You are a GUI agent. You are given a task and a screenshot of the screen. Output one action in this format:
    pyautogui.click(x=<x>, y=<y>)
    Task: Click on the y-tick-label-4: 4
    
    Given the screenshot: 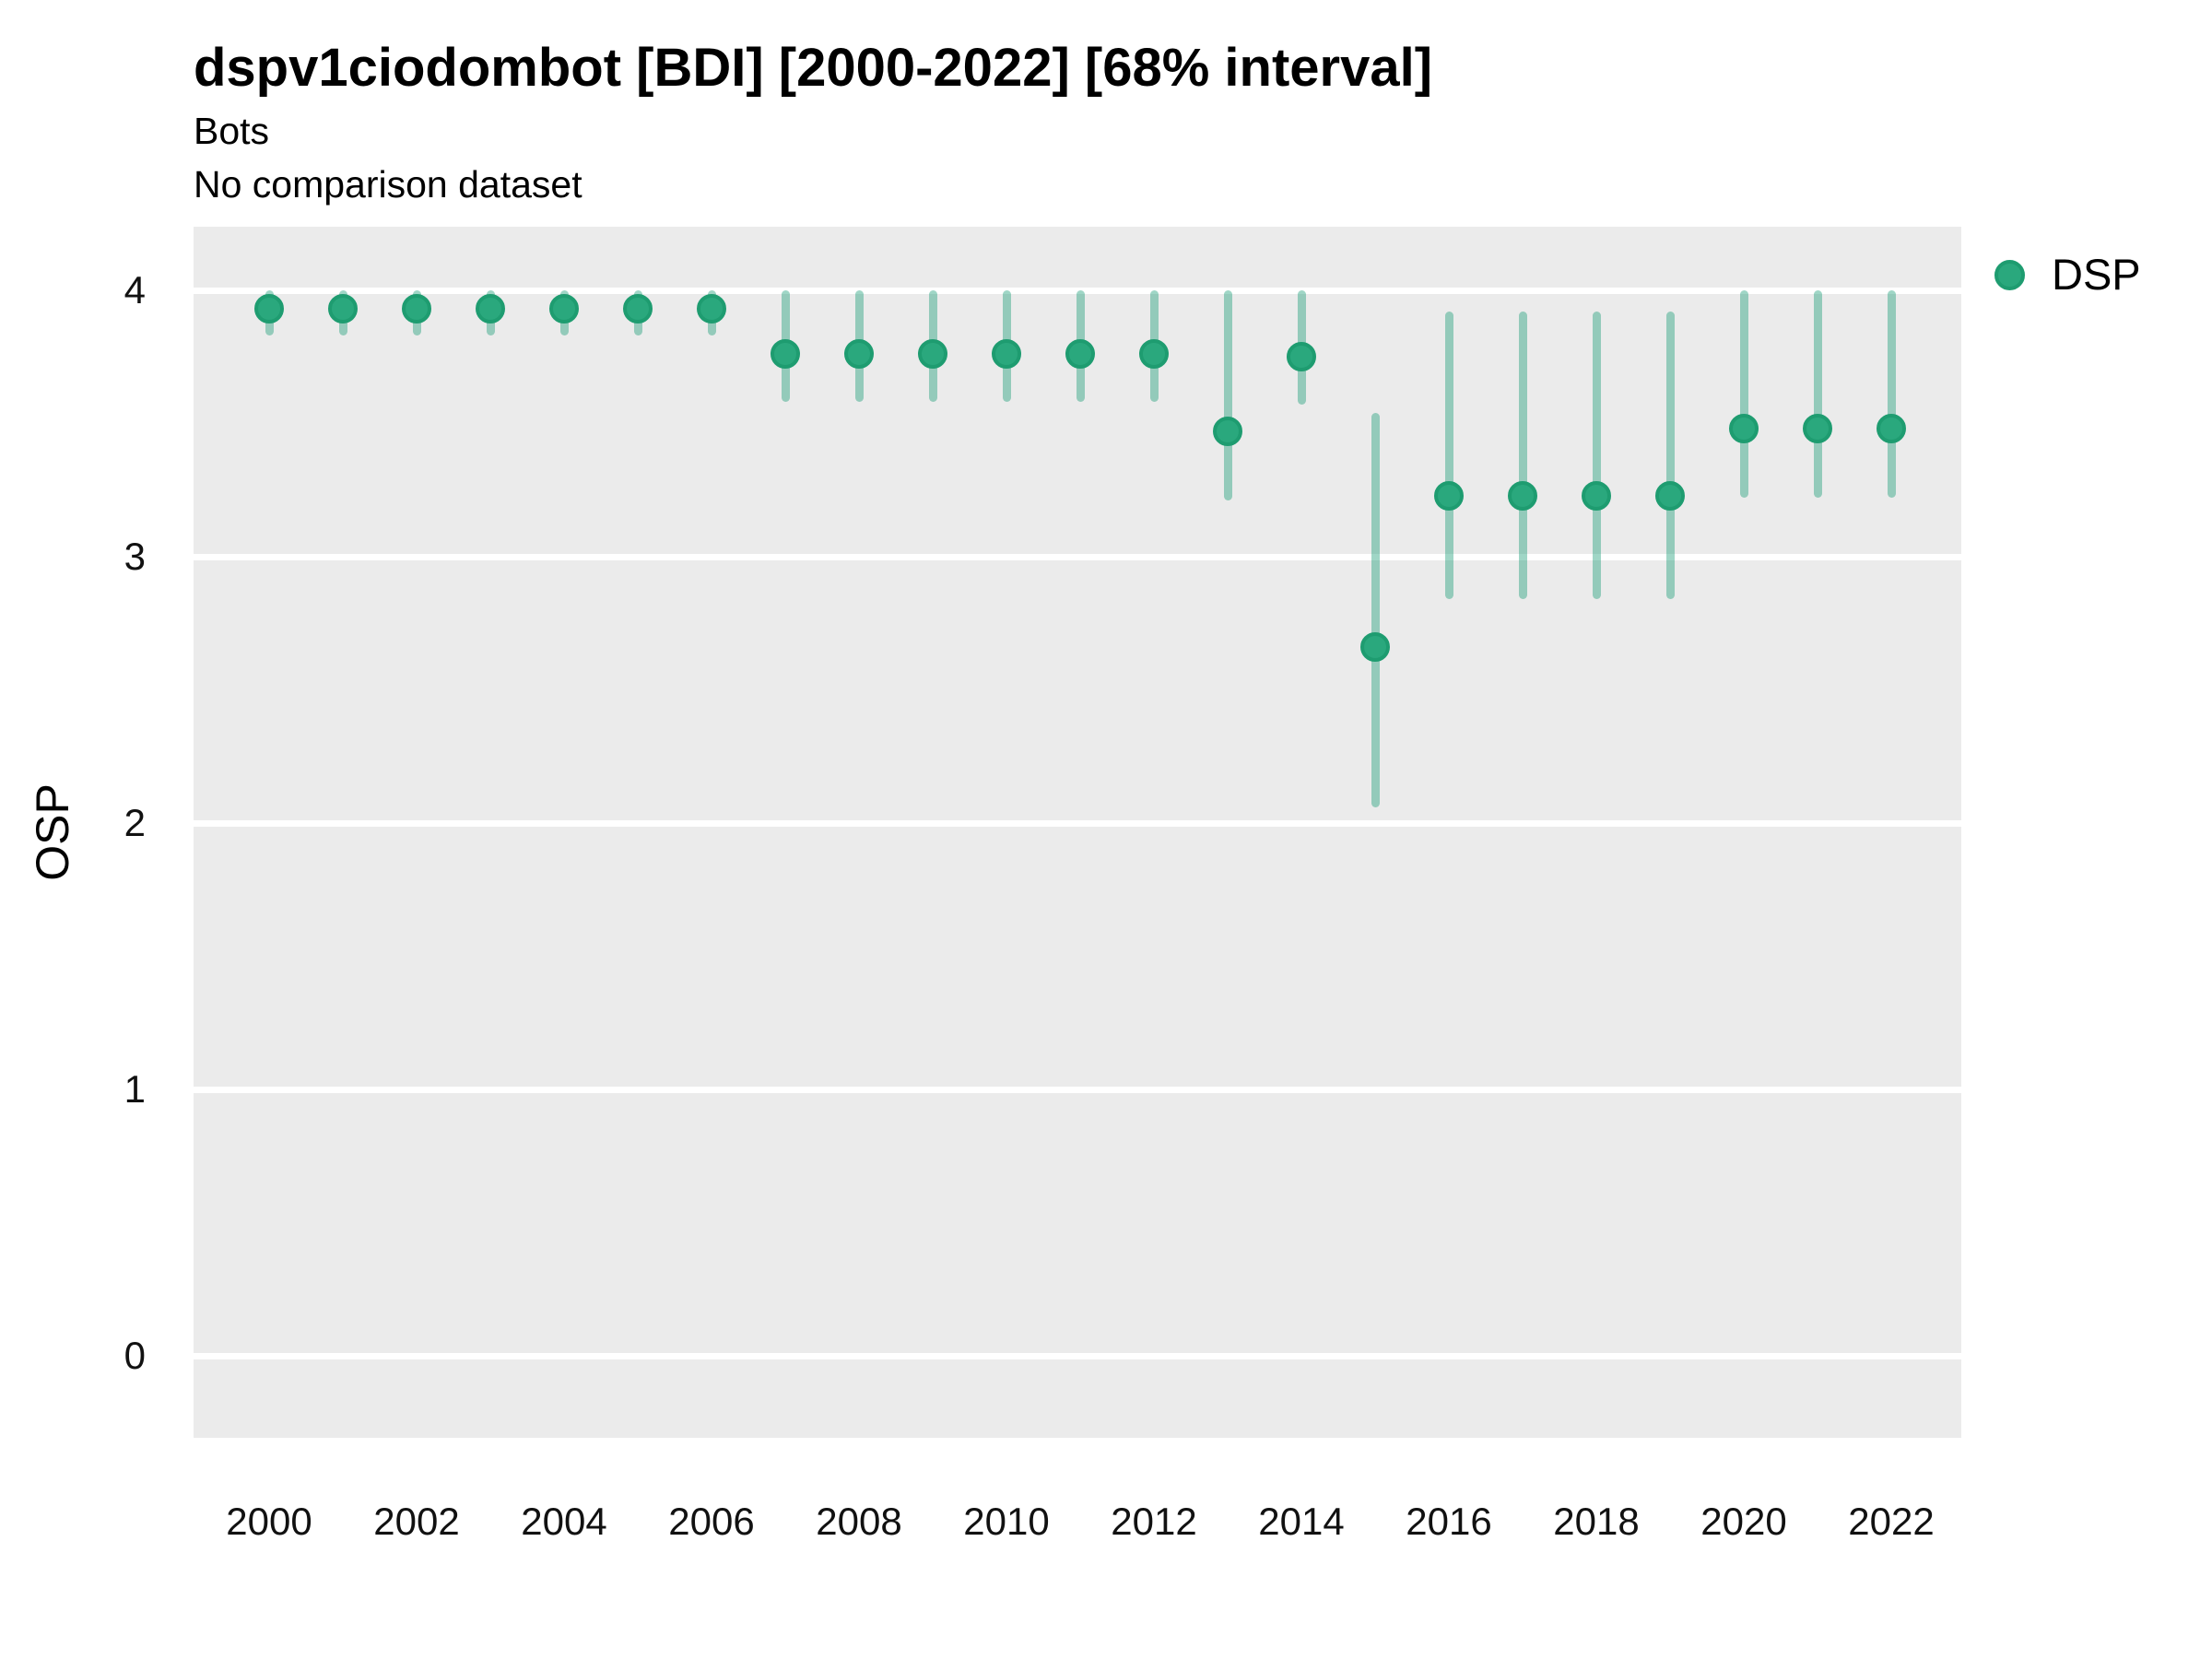 What is the action you would take?
    pyautogui.click(x=135, y=290)
    